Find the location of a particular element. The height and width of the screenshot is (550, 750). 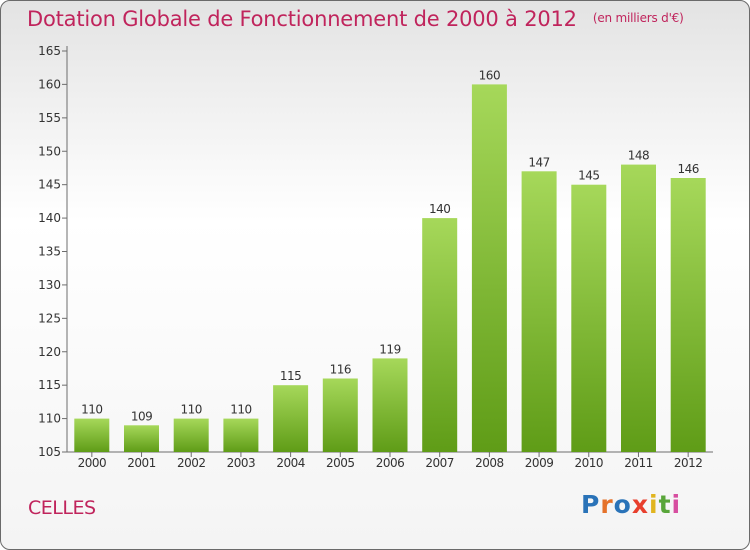

y-tick-label: 165 is located at coordinates (49, 51).